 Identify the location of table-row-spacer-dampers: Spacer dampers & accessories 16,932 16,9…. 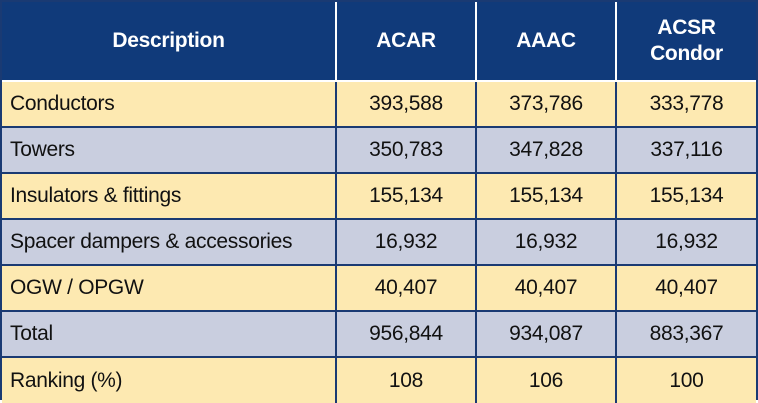
(379, 242).